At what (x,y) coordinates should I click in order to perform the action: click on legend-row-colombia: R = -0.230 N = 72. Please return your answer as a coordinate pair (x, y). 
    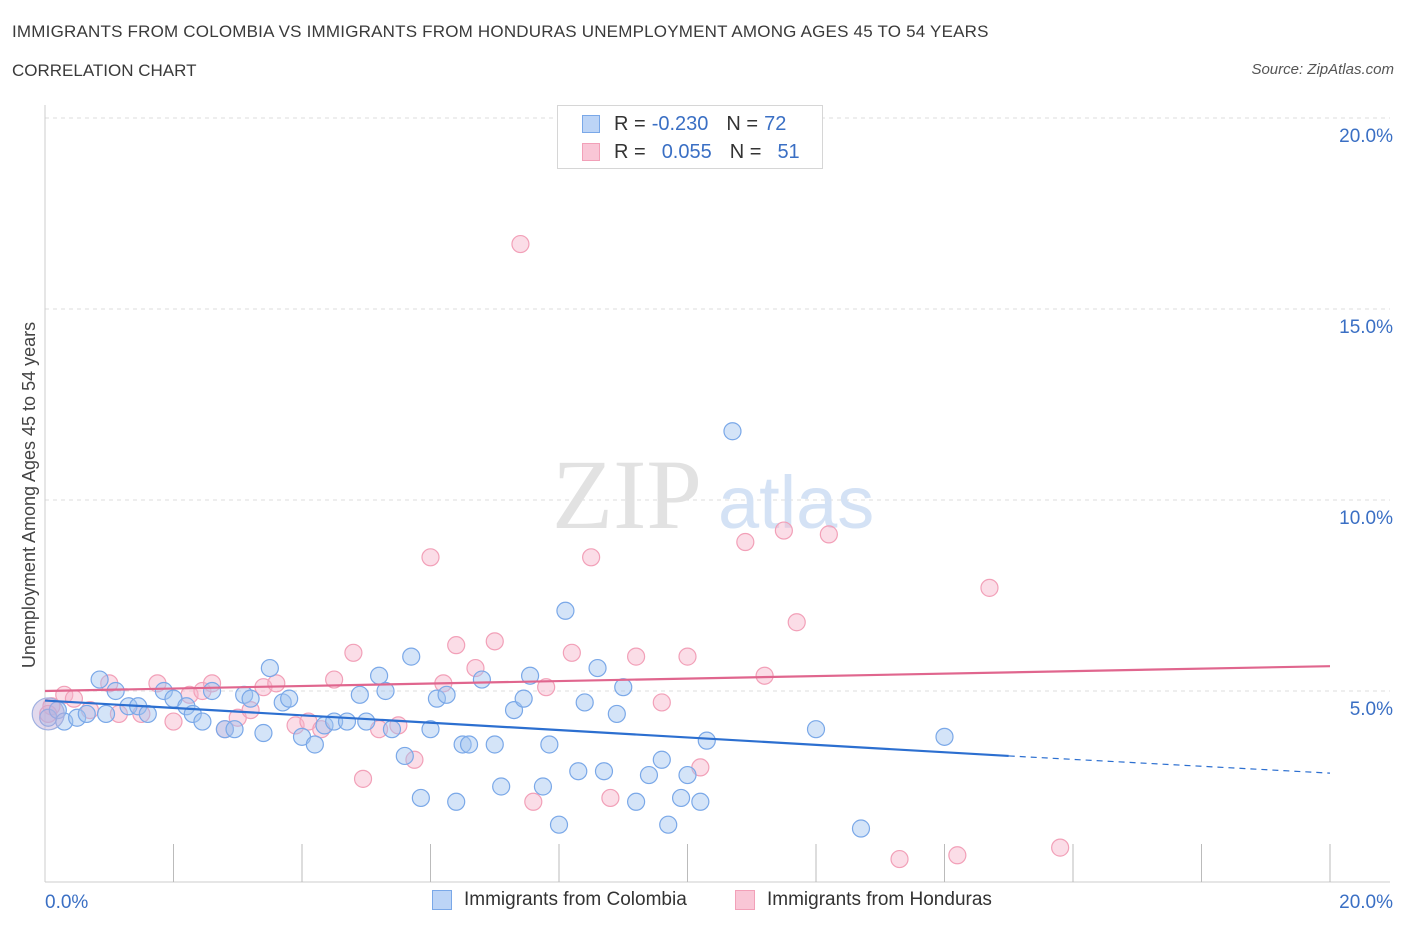
    Looking at the image, I should click on (684, 124).